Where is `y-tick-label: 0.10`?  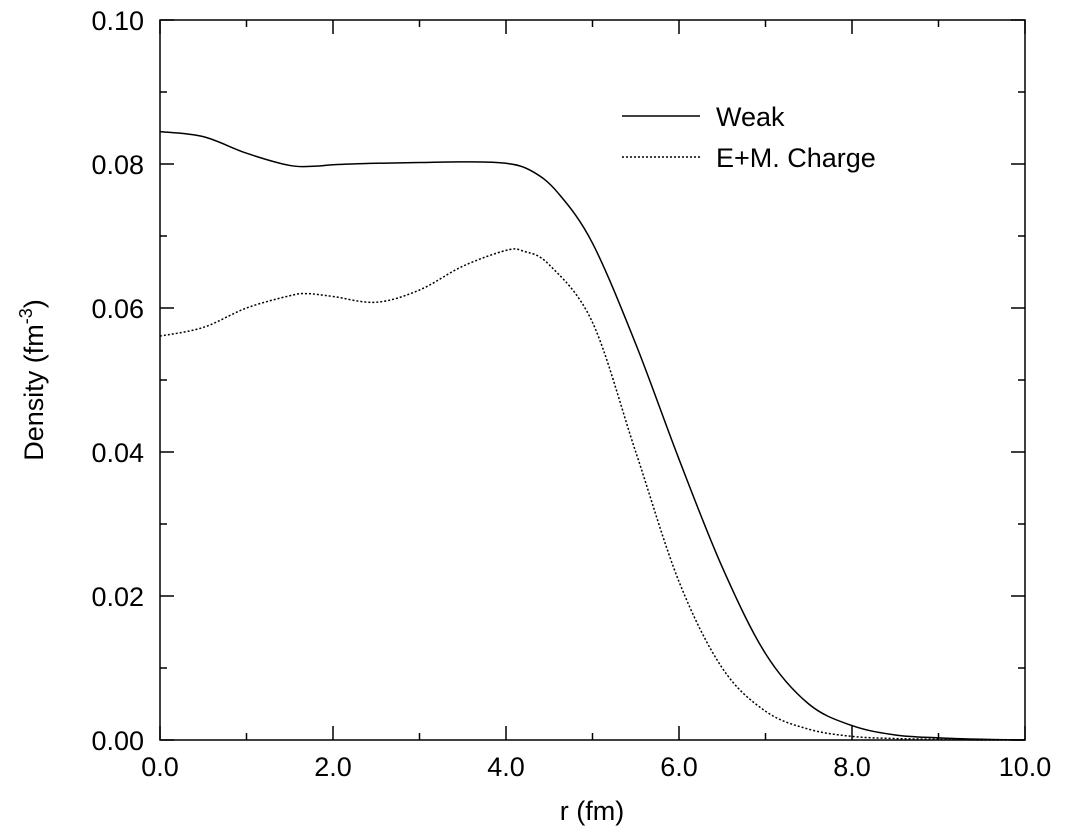 y-tick-label: 0.10 is located at coordinates (117, 21).